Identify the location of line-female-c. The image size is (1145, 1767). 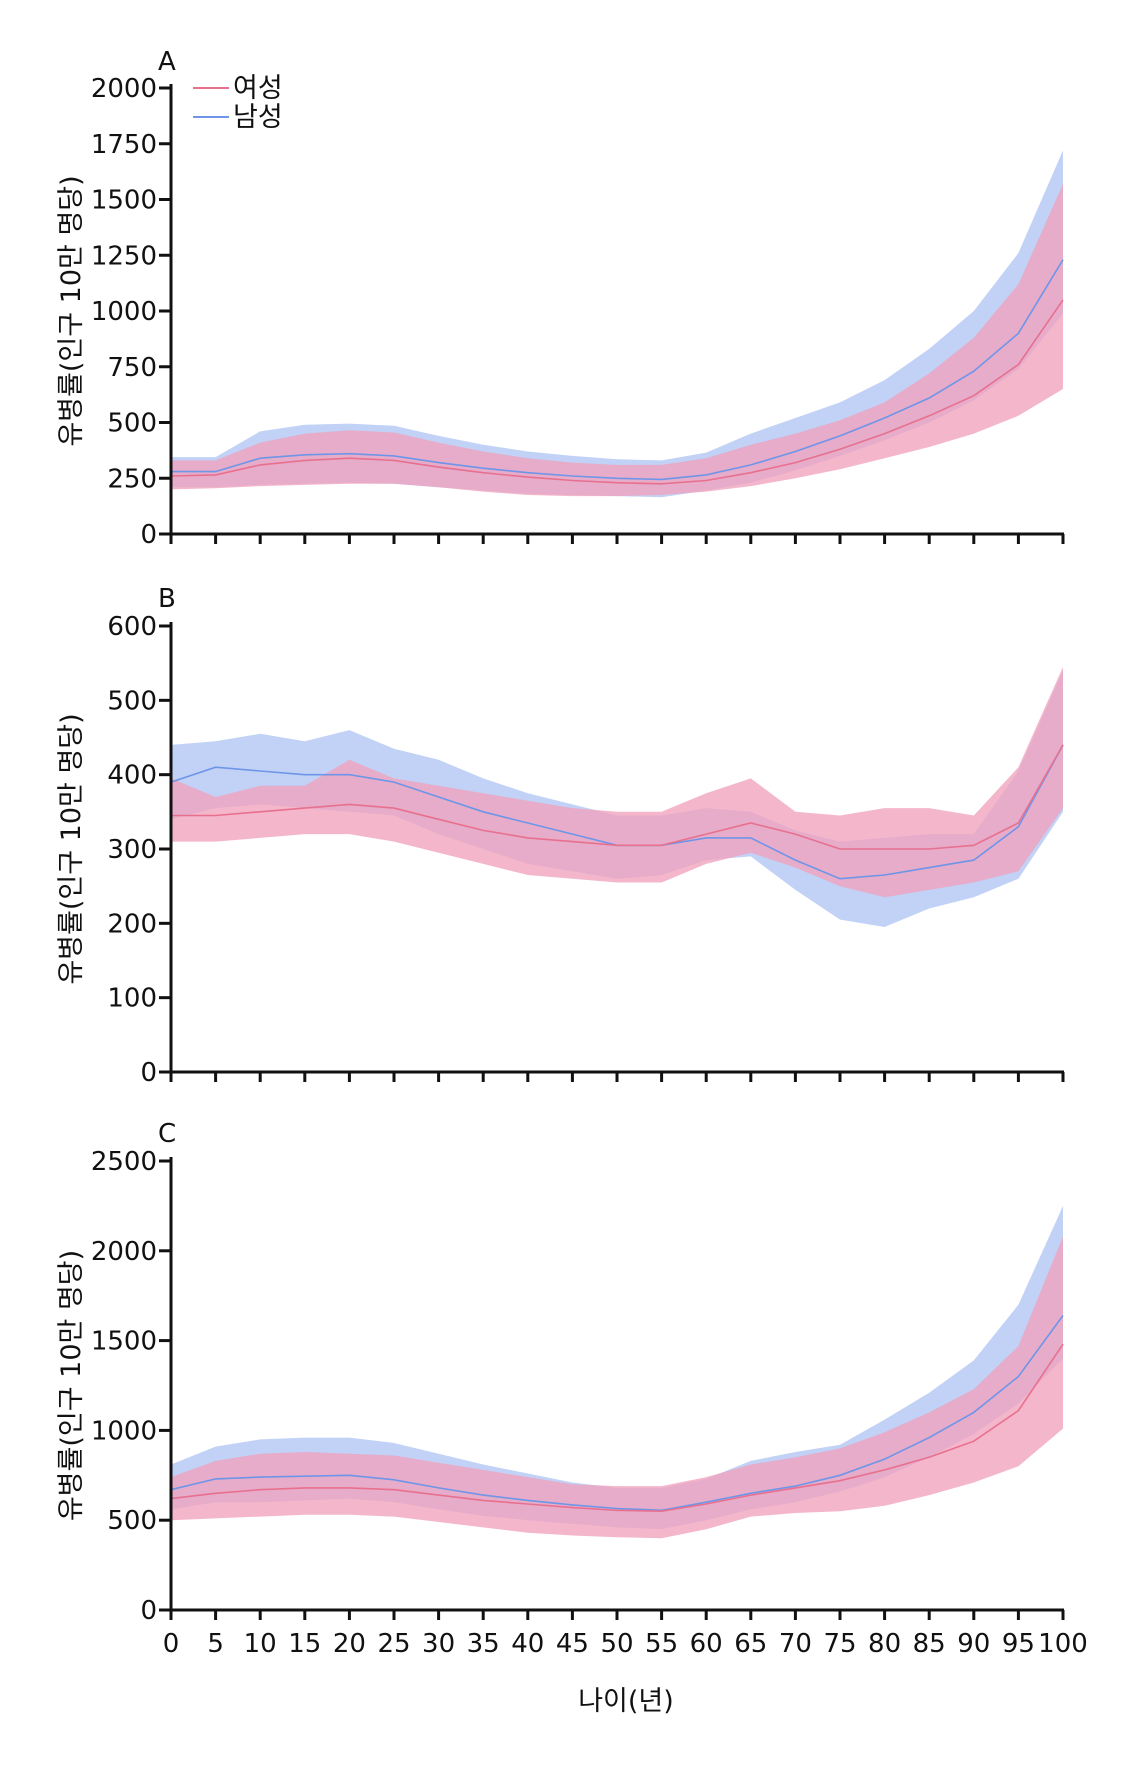
(617, 1428).